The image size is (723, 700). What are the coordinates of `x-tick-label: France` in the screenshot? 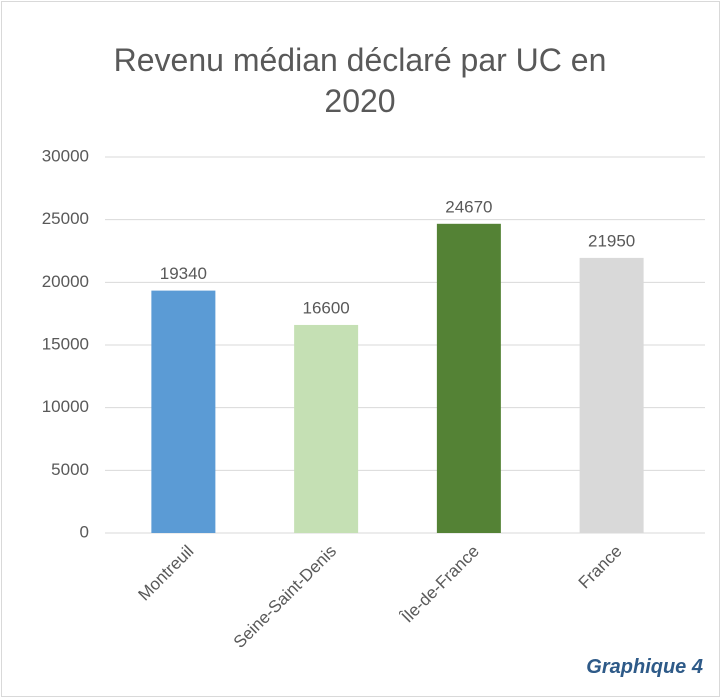 It's located at (600, 567).